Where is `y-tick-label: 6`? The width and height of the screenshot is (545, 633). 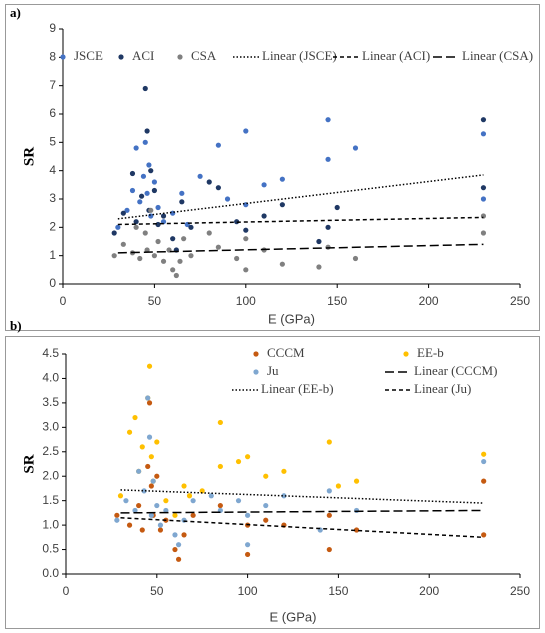
y-tick-label: 6 is located at coordinates (52, 113).